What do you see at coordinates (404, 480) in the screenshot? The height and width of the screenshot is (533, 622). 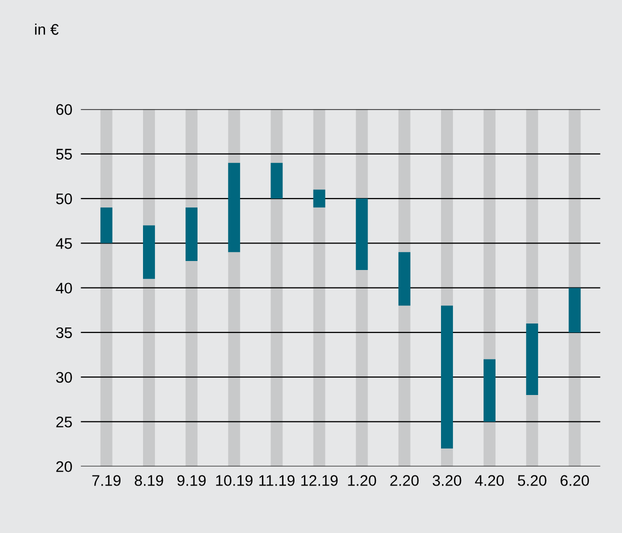 I see `x-tick-label: 2.20` at bounding box center [404, 480].